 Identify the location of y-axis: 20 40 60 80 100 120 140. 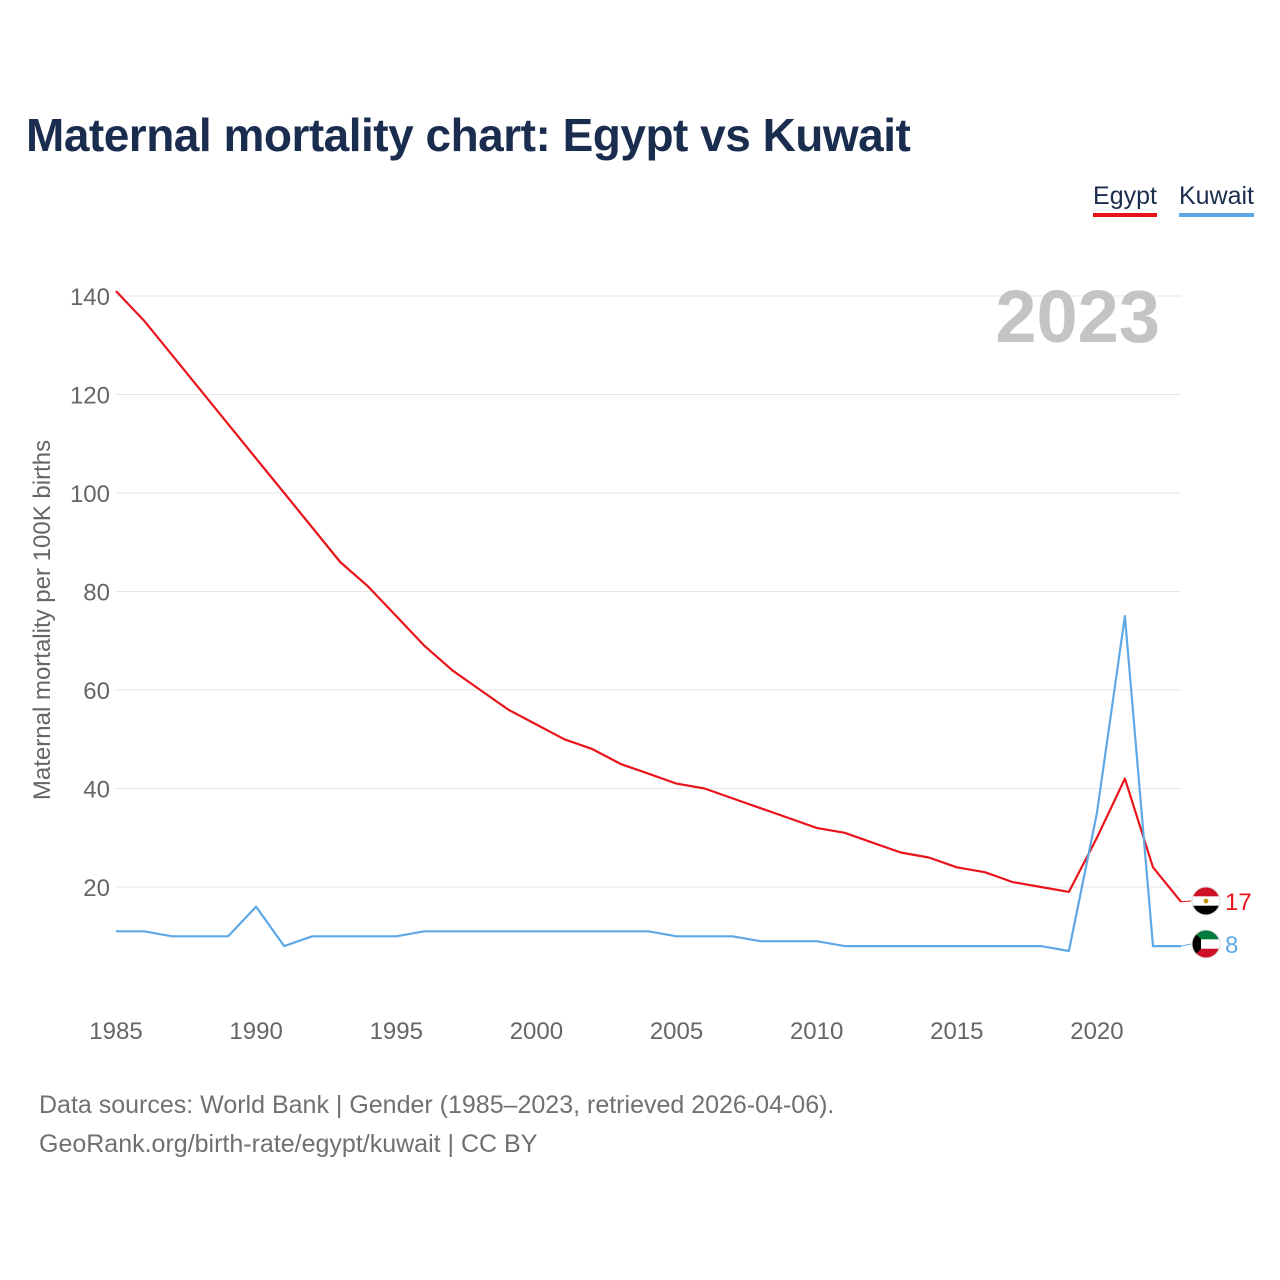
(90, 593).